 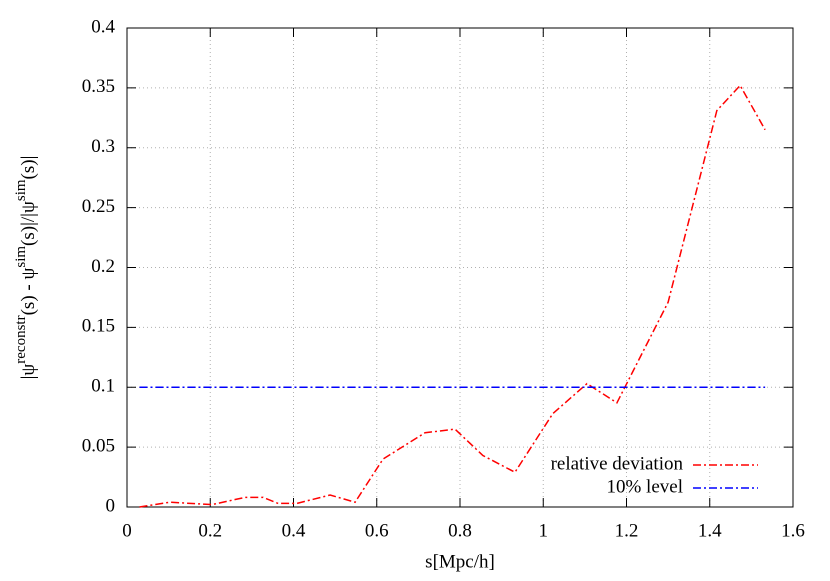 I want to click on legend-label: 10% level, so click(x=644, y=486).